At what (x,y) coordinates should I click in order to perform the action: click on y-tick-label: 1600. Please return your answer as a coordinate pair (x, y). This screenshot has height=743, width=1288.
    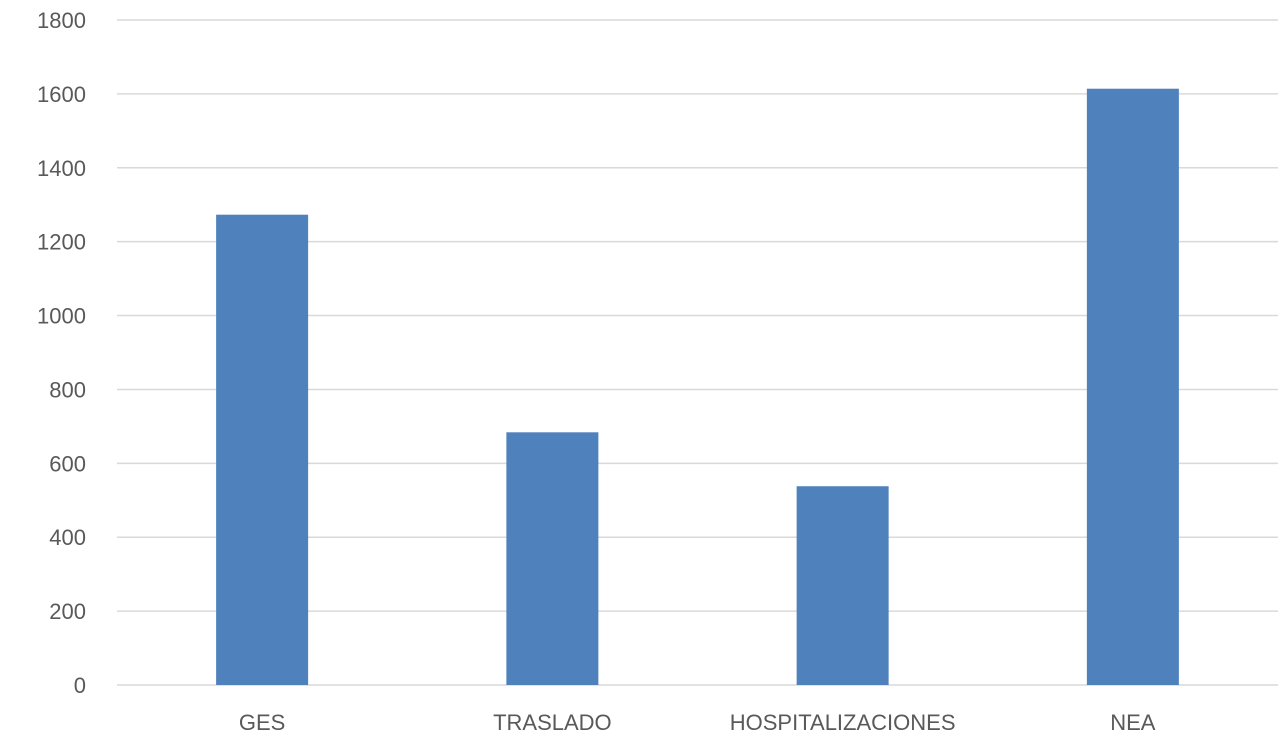
    Looking at the image, I should click on (61, 94).